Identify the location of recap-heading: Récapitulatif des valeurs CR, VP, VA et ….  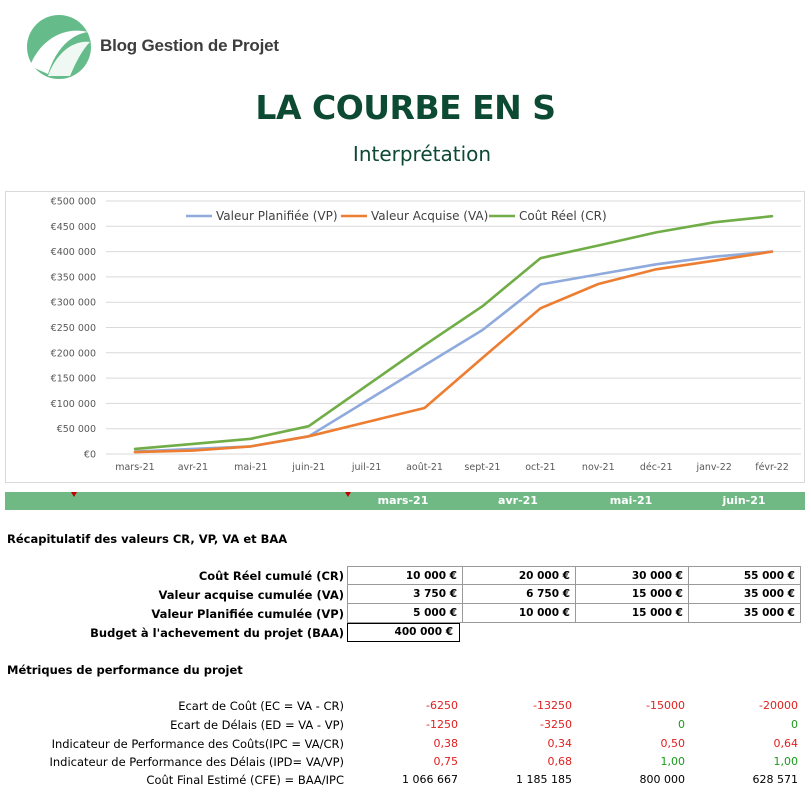
(147, 539).